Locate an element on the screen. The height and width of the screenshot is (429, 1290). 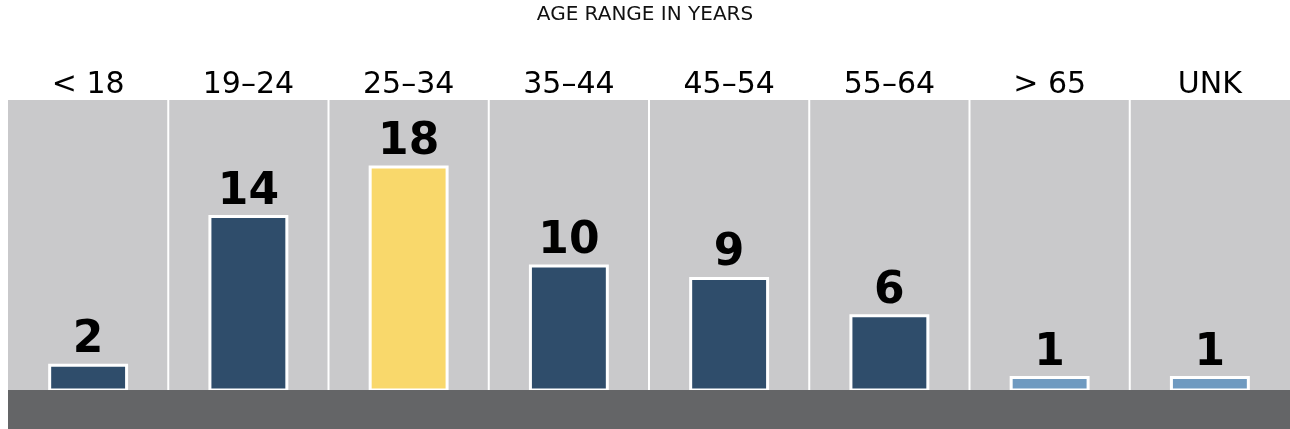
x-tick-label: 19–24 is located at coordinates (248, 82).